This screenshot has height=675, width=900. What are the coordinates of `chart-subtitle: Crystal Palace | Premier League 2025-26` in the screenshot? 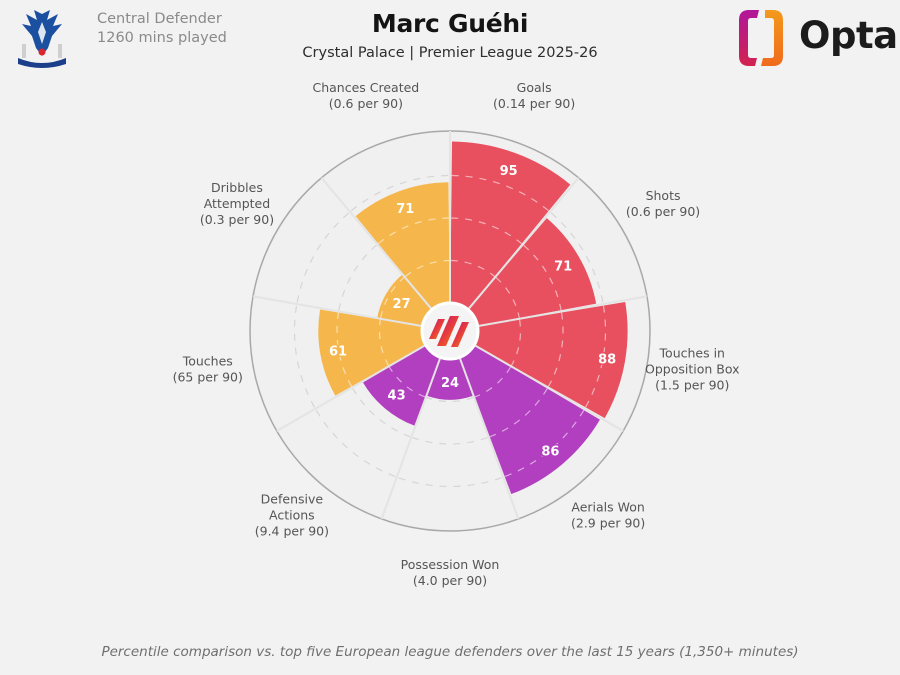 It's located at (450, 53).